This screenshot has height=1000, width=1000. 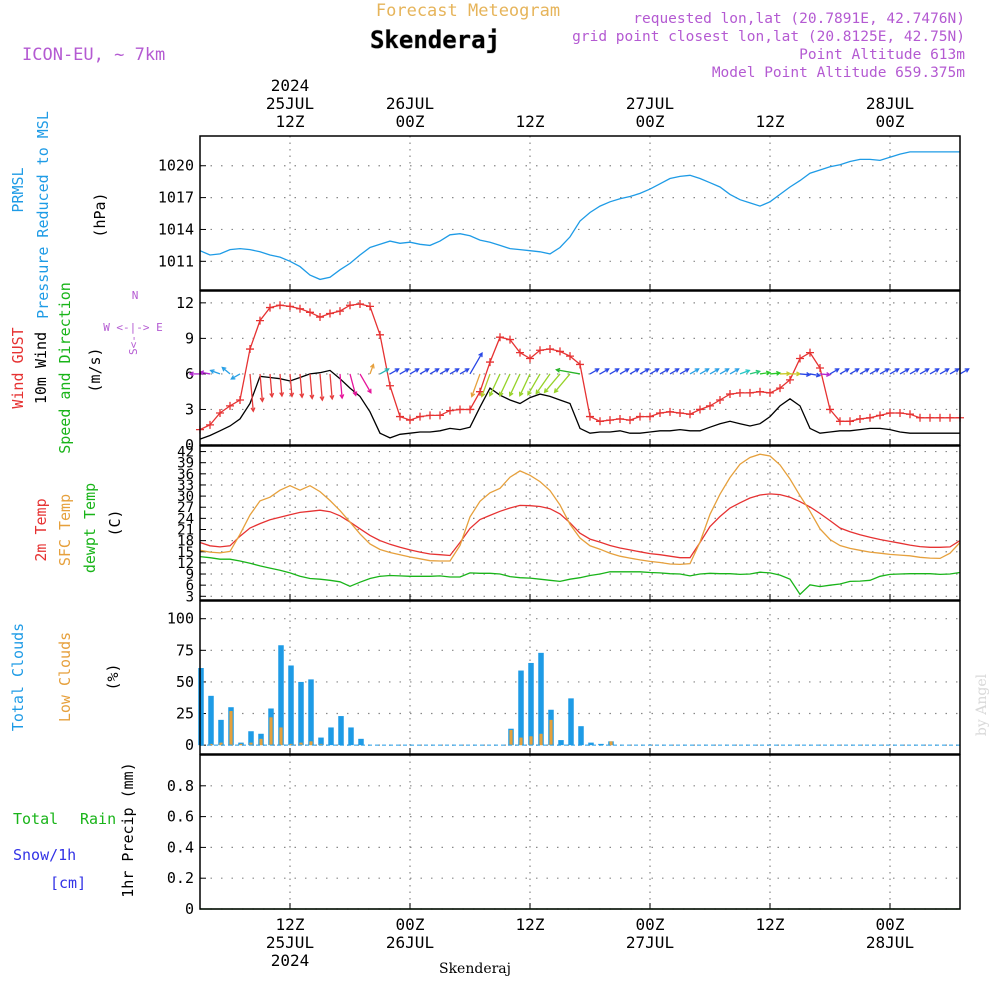 I want to click on pressure-panel: 1011 1014 1017 1020, so click(x=559, y=213).